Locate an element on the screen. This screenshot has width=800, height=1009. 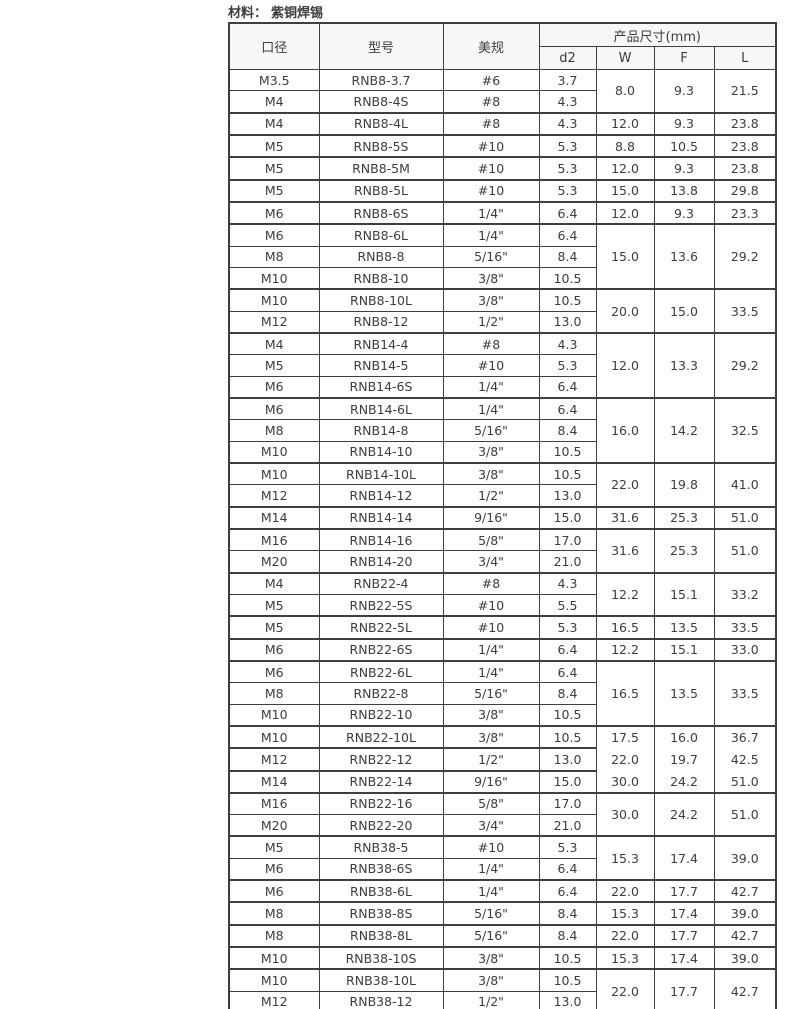
table-row: M8 RNB38-8L 5/16" 8.4 22.0 17.7 42.7 is located at coordinates (502, 935).